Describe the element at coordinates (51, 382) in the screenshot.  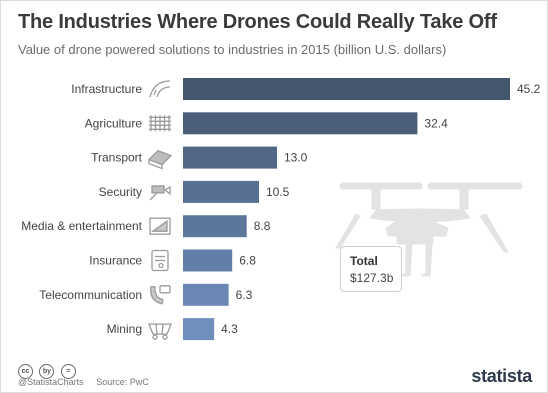
I see `footer-handle: @StatistaCharts` at that location.